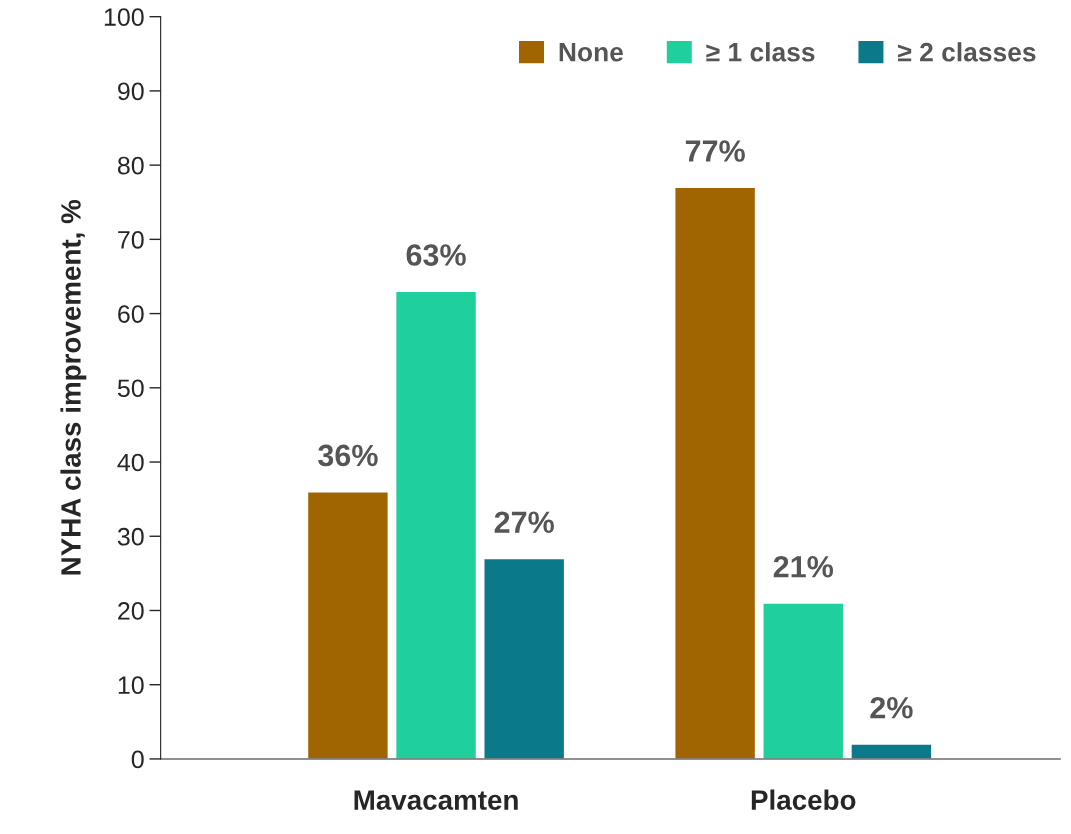 This screenshot has width=1071, height=834. Describe the element at coordinates (348, 455) in the screenshot. I see `data-label: 36%` at that location.